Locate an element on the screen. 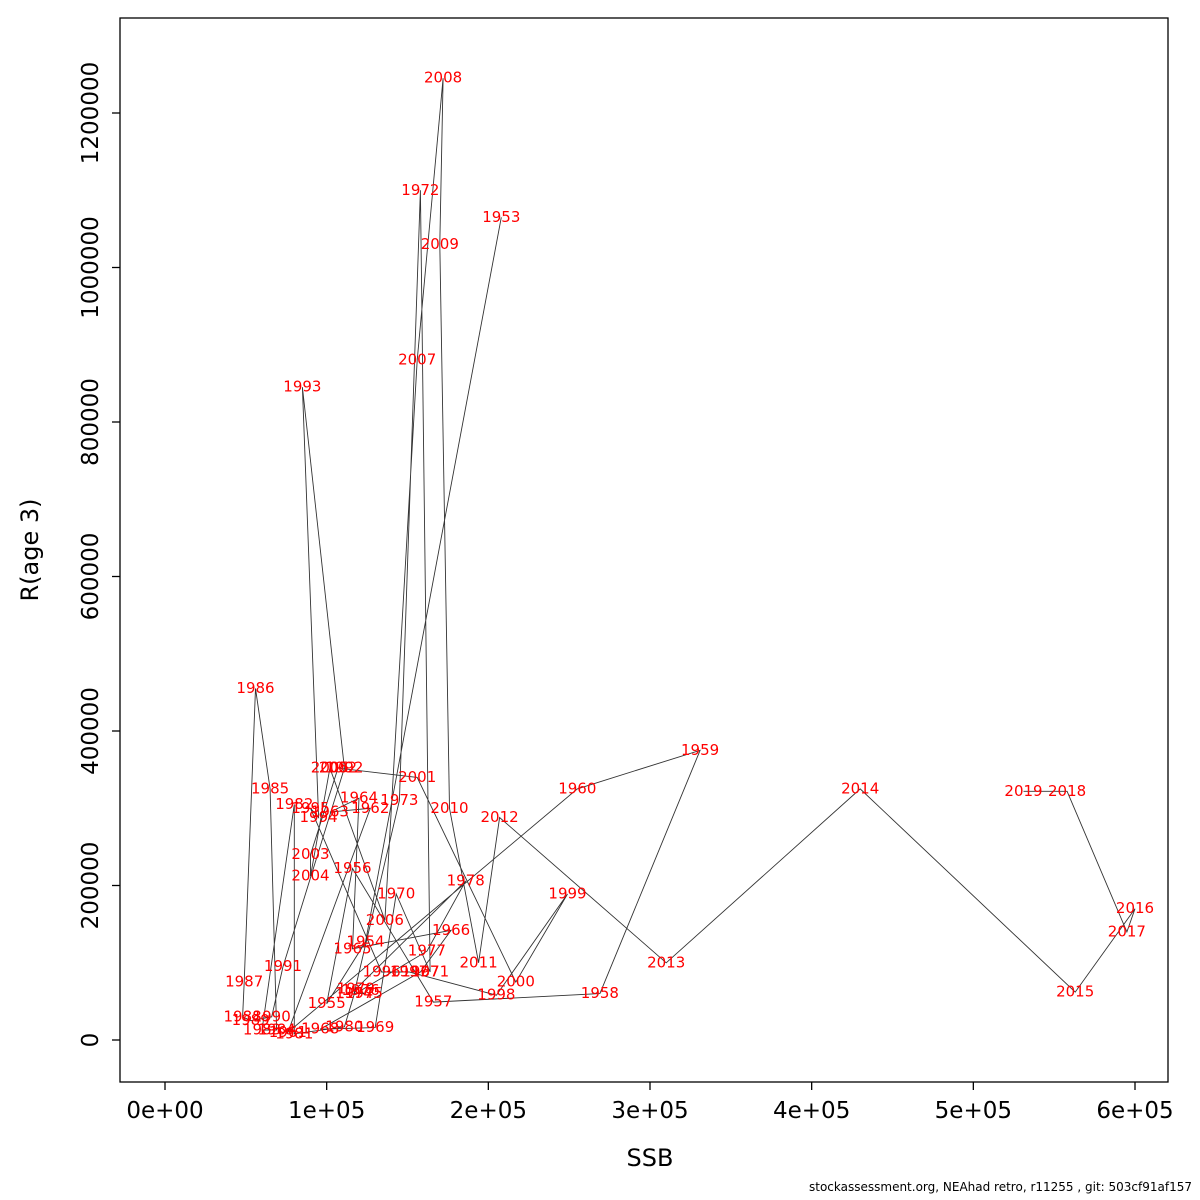 This screenshot has width=1200, height=1200. year-label: 1986 is located at coordinates (255, 688).